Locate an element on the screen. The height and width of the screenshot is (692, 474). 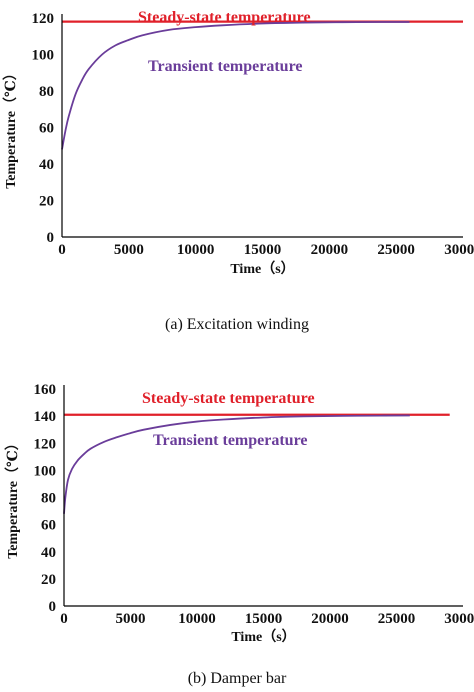
chart-caption: (b) Damper bar is located at coordinates (237, 678).